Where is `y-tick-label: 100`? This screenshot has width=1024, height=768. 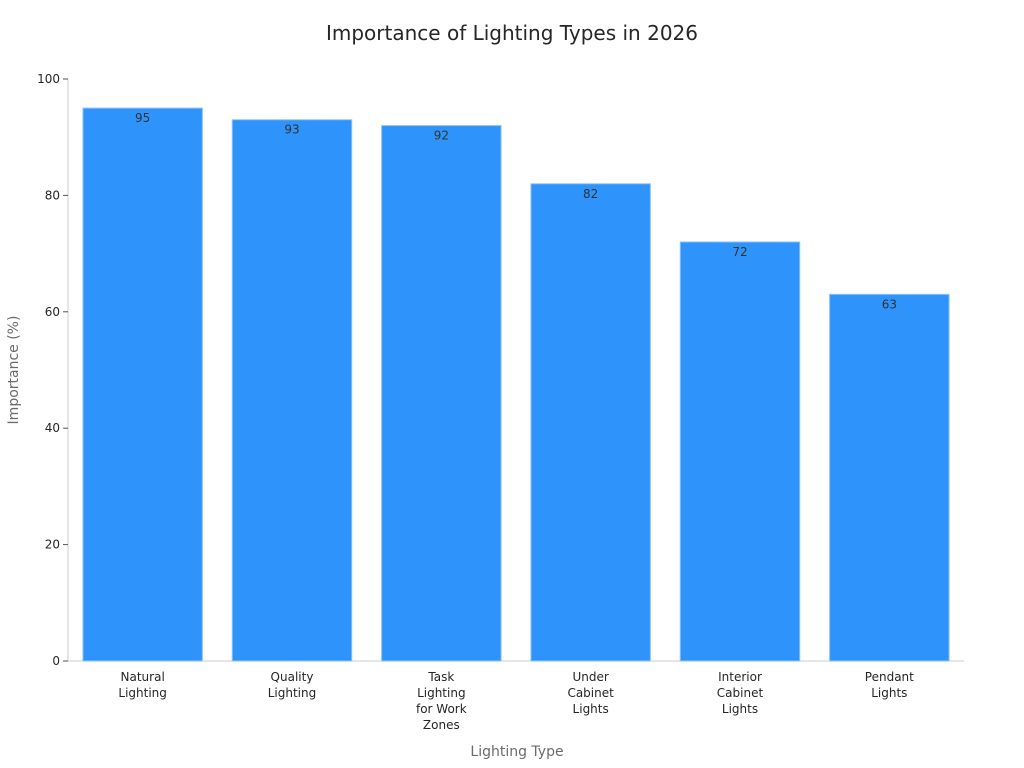 y-tick-label: 100 is located at coordinates (48, 79).